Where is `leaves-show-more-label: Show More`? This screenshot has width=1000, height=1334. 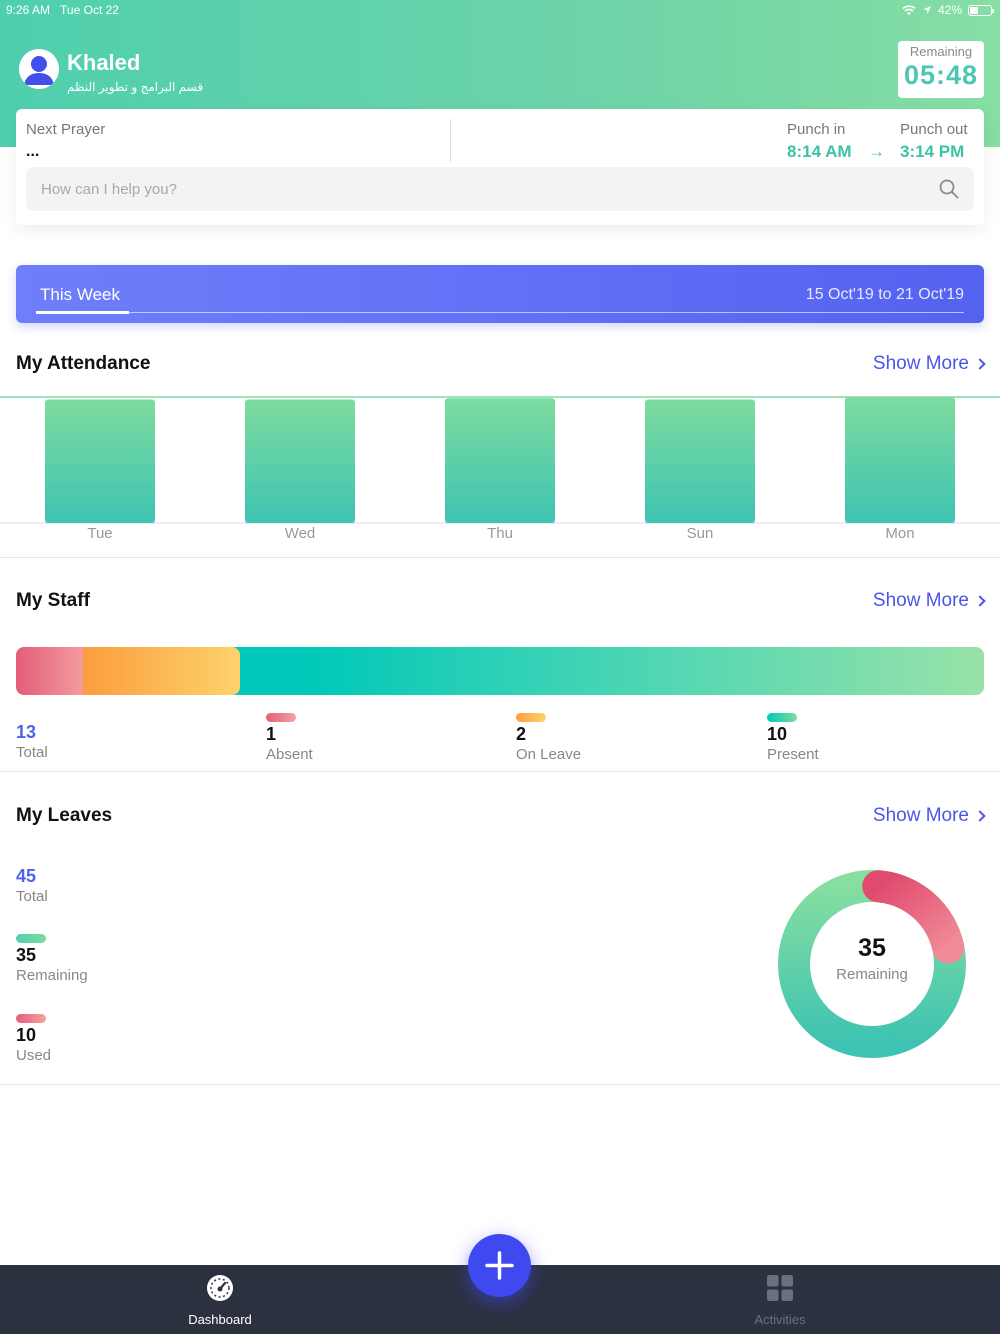
leaves-show-more-label: Show More is located at coordinates (920, 815).